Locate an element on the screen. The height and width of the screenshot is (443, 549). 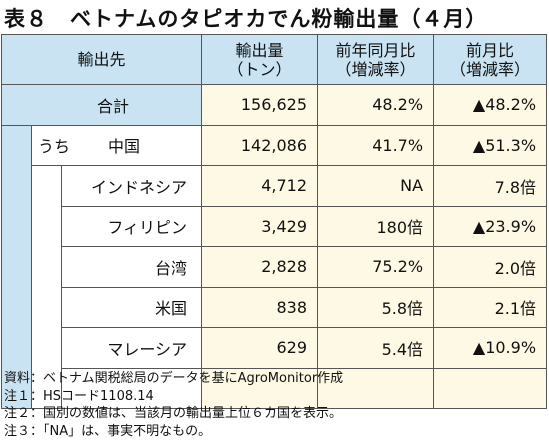
row-yoy: 180倍 is located at coordinates (376, 226).